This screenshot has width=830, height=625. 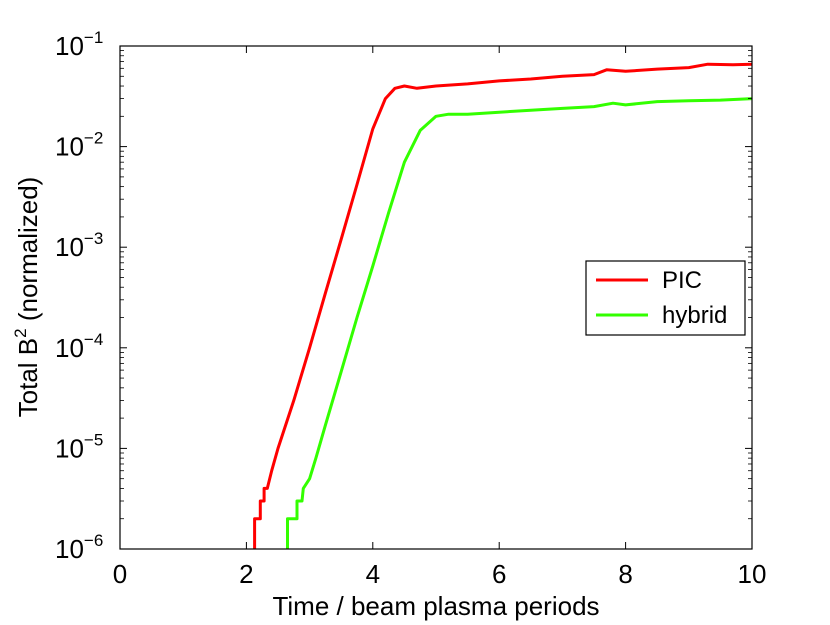 I want to click on x-axis-label: Time / beam plasma periods, so click(x=435, y=606).